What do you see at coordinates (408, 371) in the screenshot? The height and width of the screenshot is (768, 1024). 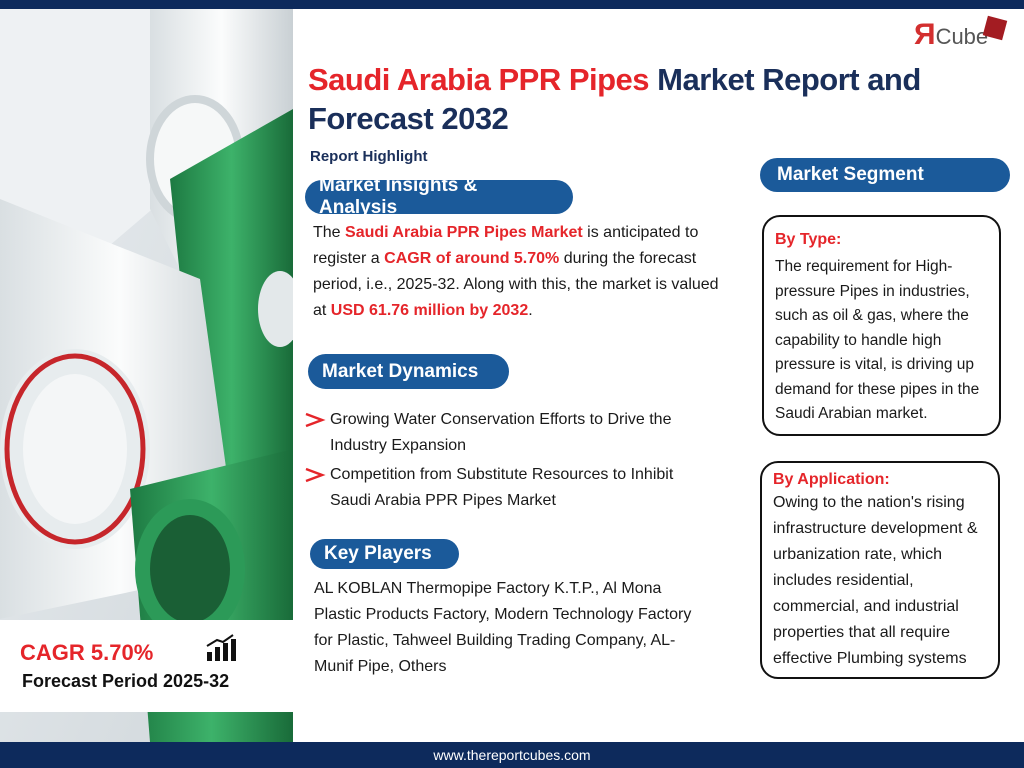 I see `section-heading: Market Dynamics` at bounding box center [408, 371].